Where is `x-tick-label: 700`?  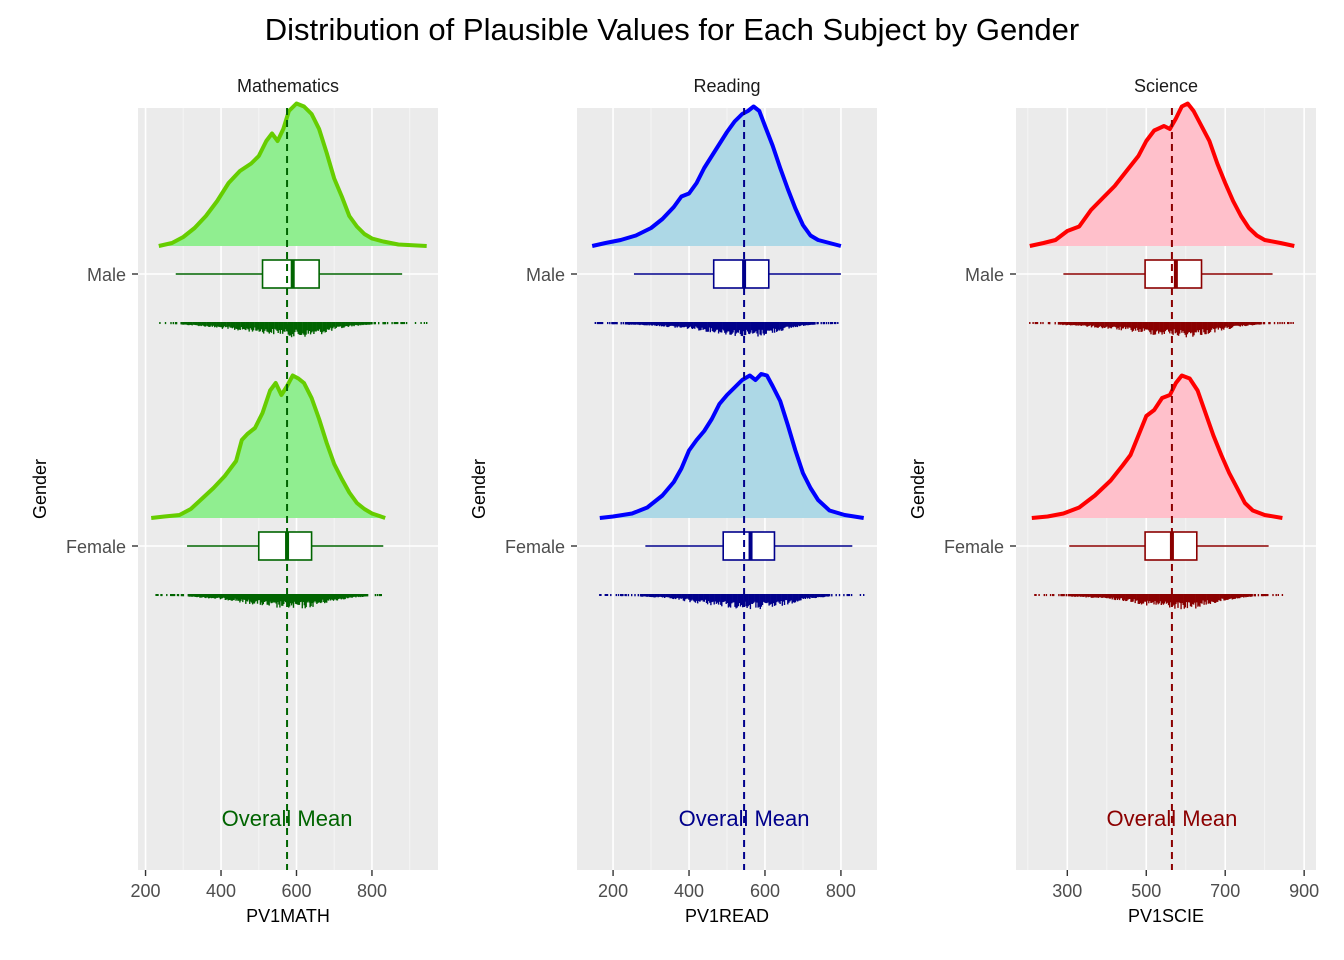 x-tick-label: 700 is located at coordinates (1225, 891).